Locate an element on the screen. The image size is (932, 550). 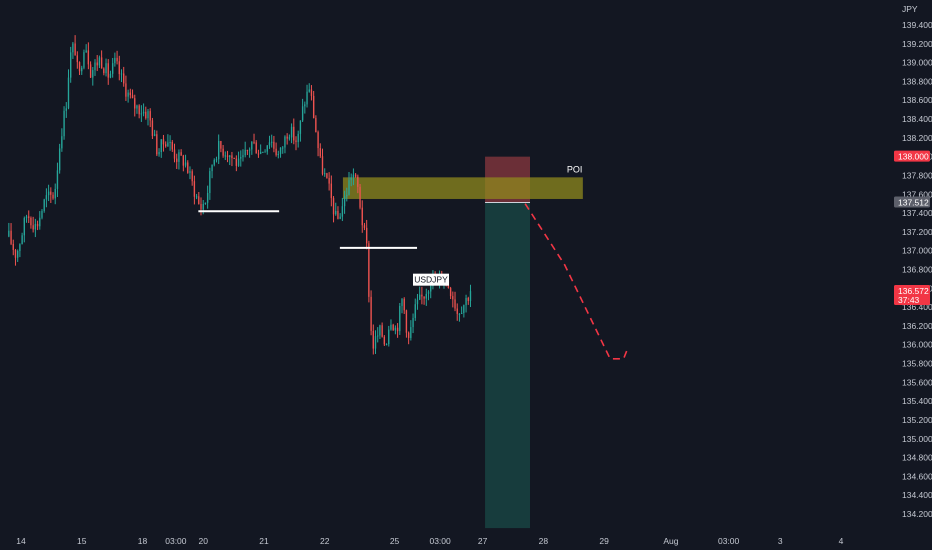
y-tick-label: 139.000 is located at coordinates (917, 63).